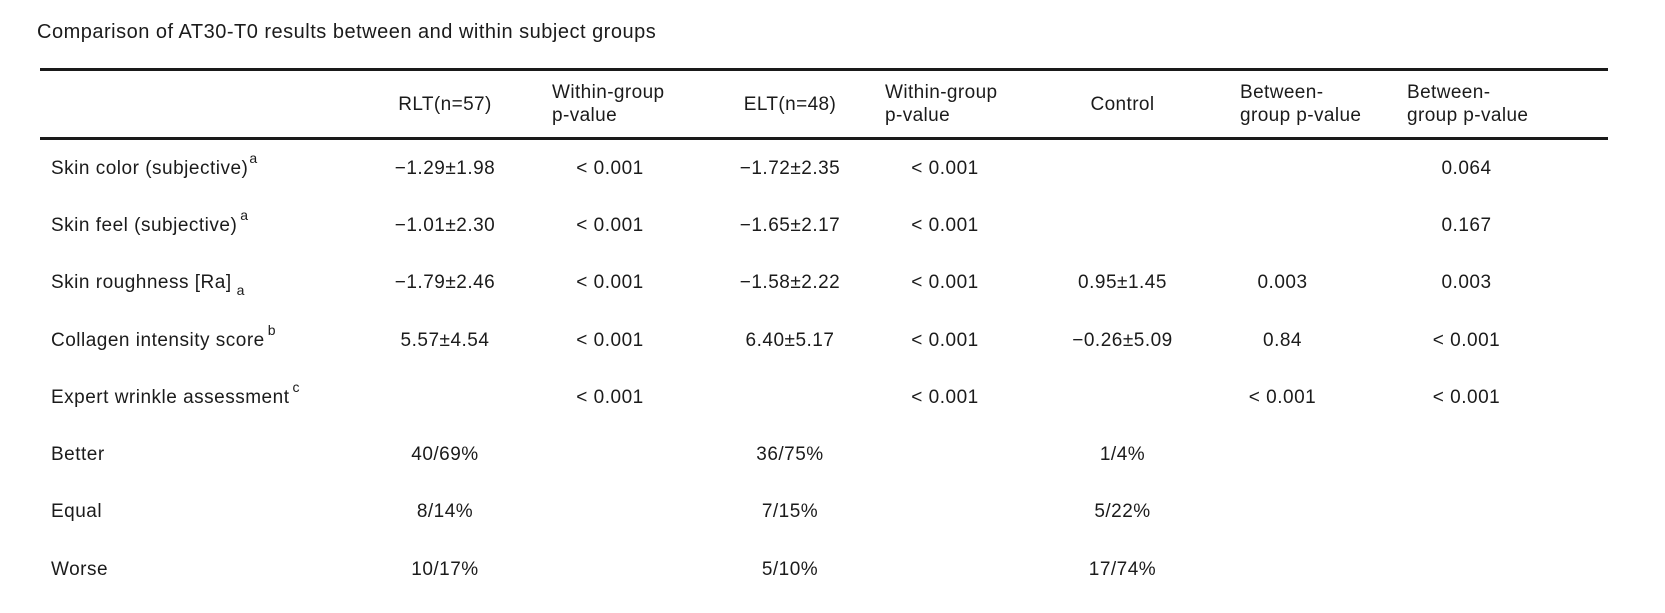  Describe the element at coordinates (77, 512) in the screenshot. I see `row-label-text: Equal` at that location.